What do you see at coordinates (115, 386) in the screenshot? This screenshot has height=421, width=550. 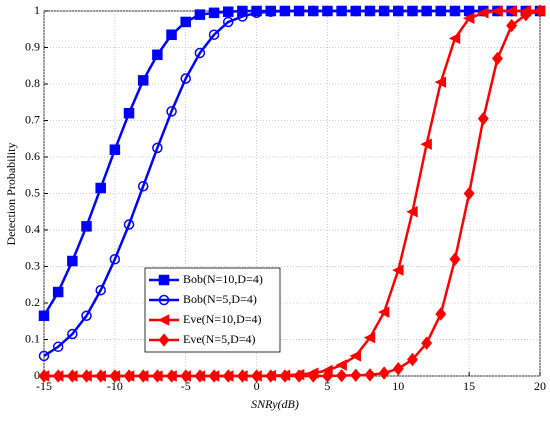 I see `x-tick-label: -10` at bounding box center [115, 386].